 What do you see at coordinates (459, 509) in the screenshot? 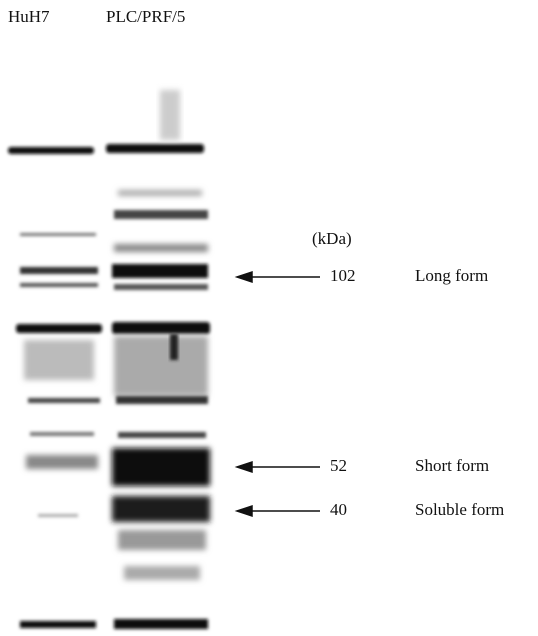
I see `marker-label: Soluble form` at bounding box center [459, 509].